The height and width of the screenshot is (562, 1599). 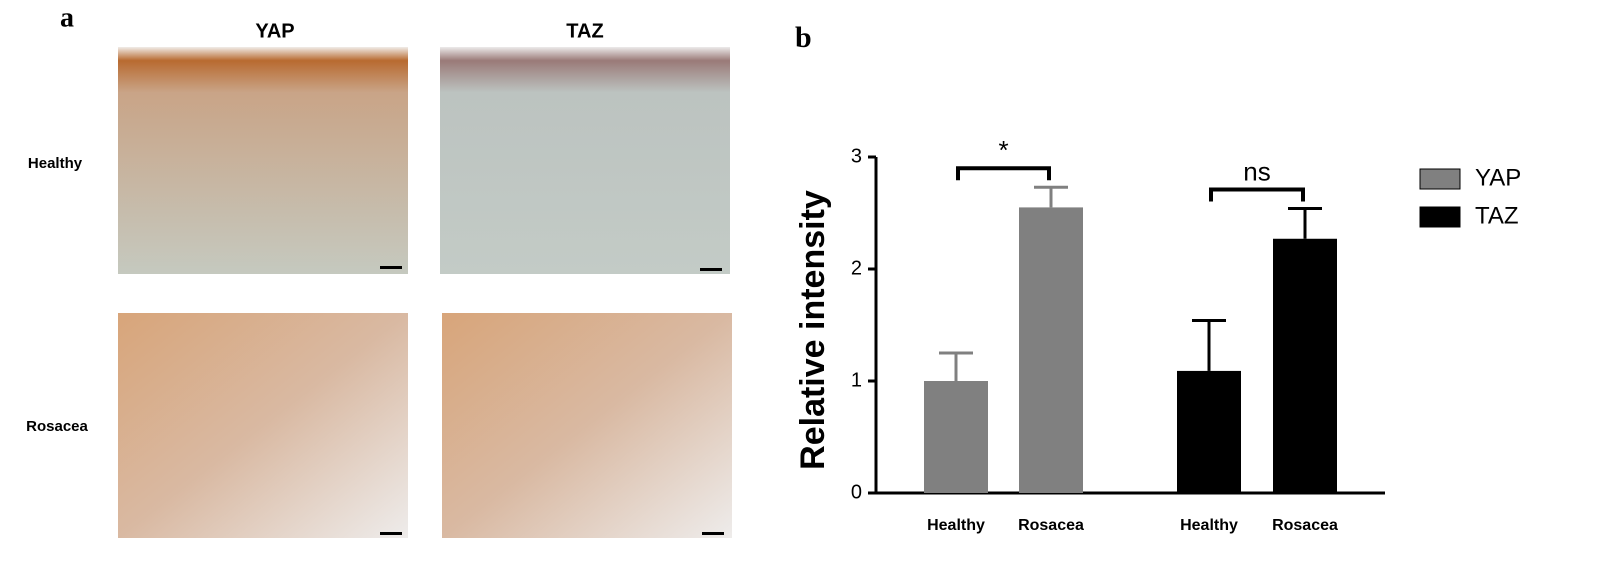 I want to click on panel-label: b, so click(x=803, y=37).